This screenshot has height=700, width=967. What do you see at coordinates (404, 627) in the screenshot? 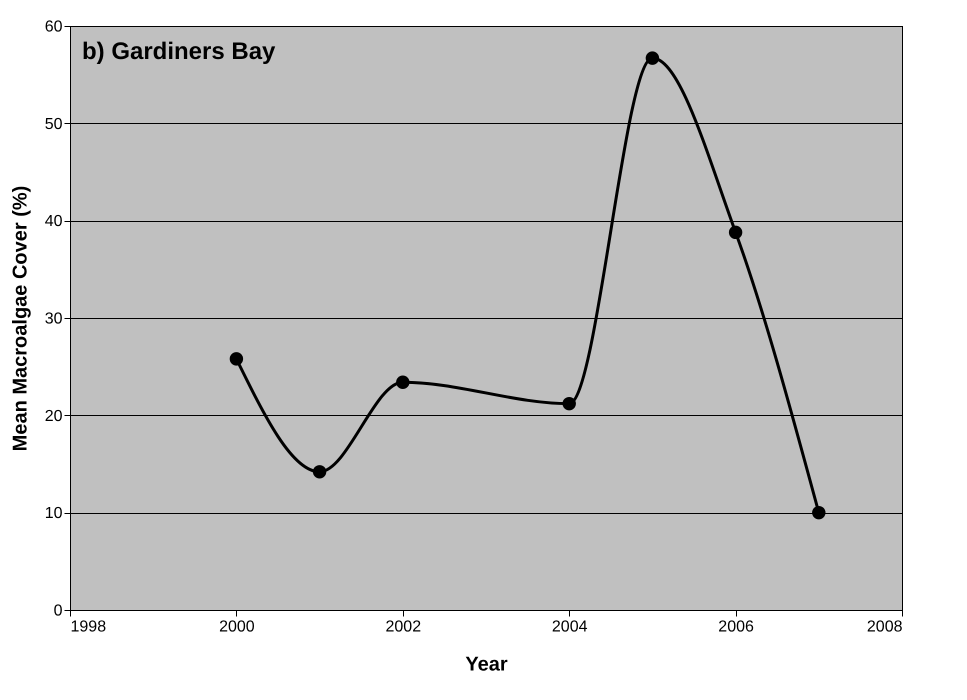
I see `x-tick-label: 2002` at bounding box center [404, 627].